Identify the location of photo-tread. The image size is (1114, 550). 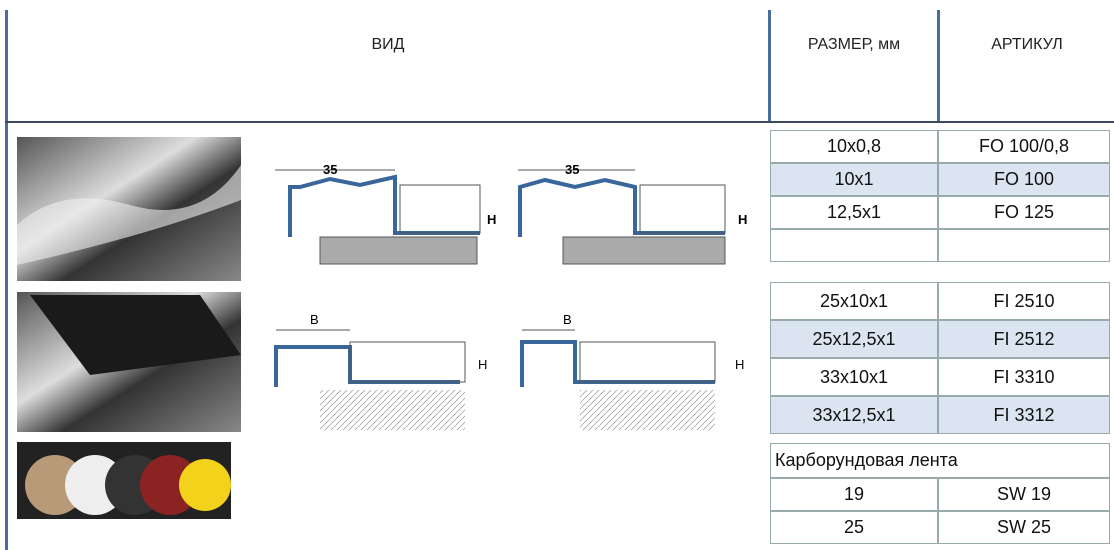
(135, 335).